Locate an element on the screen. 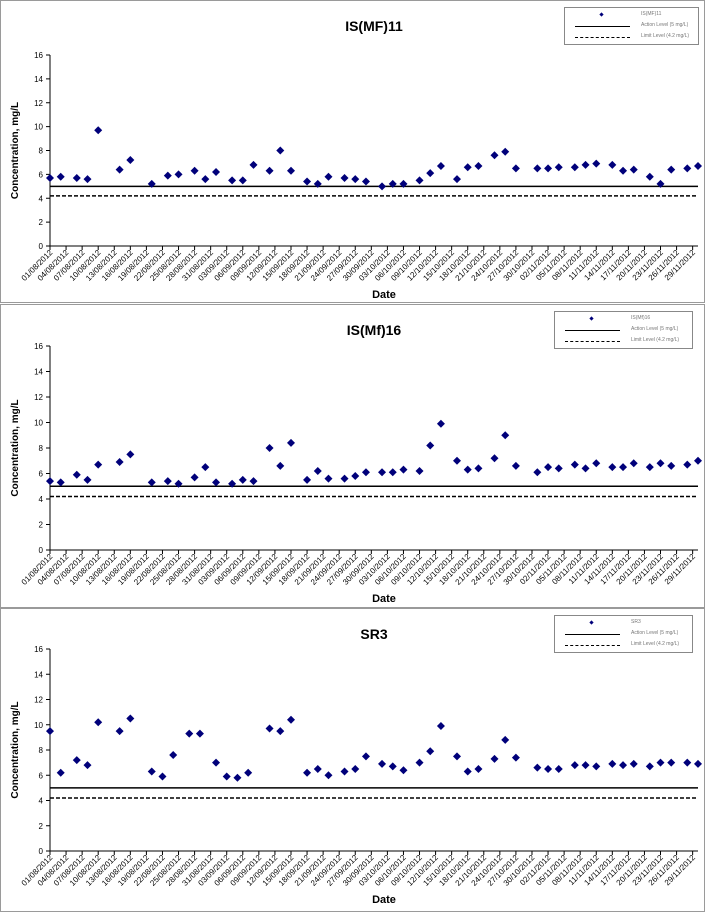 Image resolution: width=707 pixels, height=912 pixels. y-tick-label: 14 is located at coordinates (38, 674).